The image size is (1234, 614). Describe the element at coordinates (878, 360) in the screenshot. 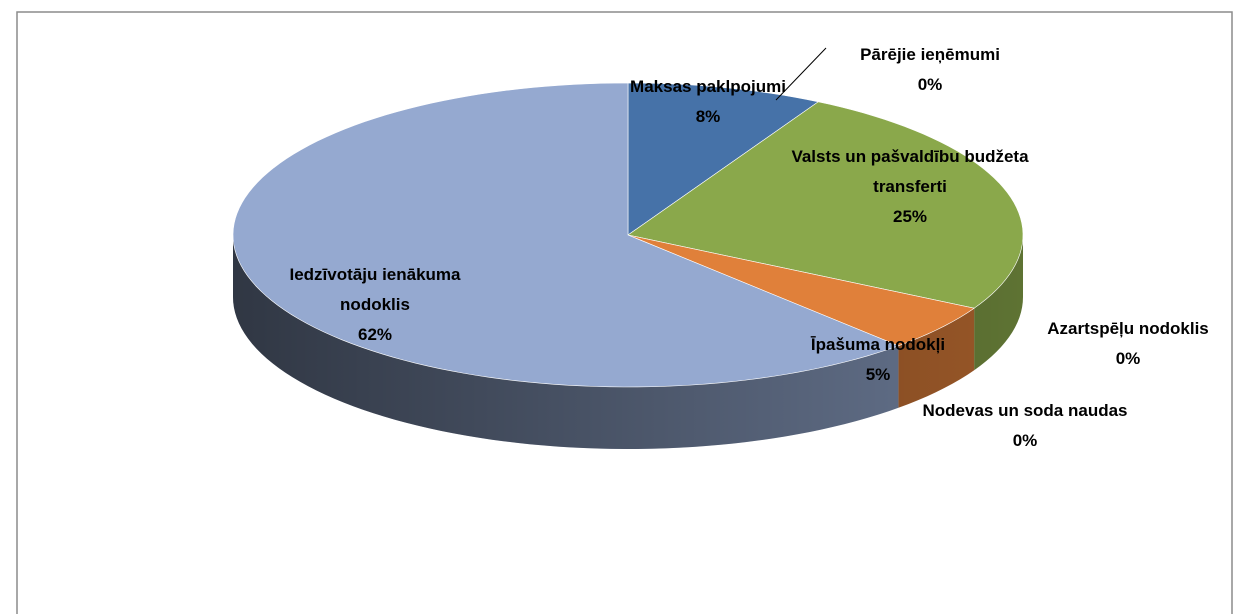

I see `data-label: Īpašuma nodokļi 5%` at that location.